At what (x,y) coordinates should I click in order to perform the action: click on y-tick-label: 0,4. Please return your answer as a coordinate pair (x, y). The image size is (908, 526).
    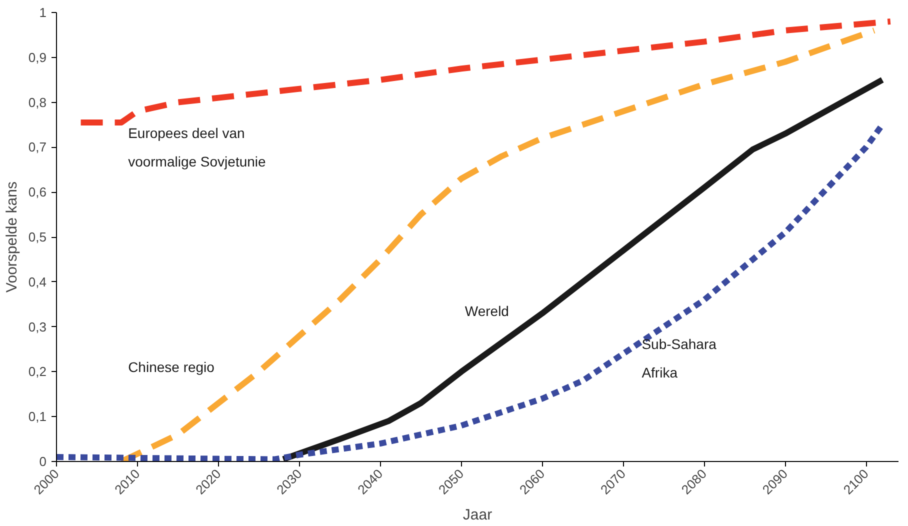
    Looking at the image, I should click on (37, 282).